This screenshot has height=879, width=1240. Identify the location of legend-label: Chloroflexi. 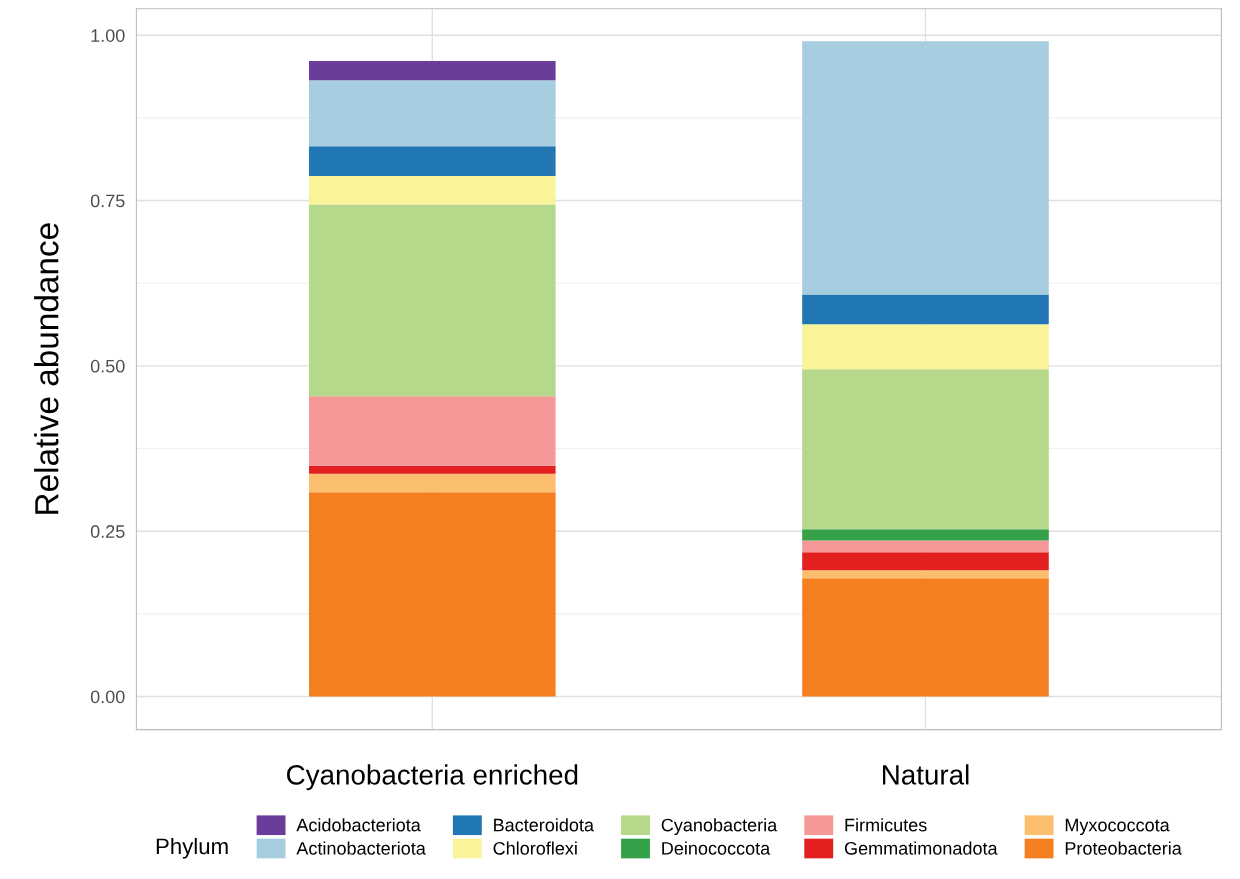
(535, 848).